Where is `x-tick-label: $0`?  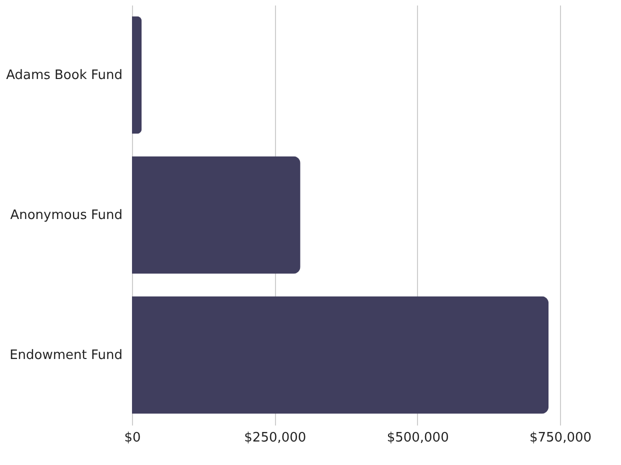 x-tick-label: $0 is located at coordinates (132, 438).